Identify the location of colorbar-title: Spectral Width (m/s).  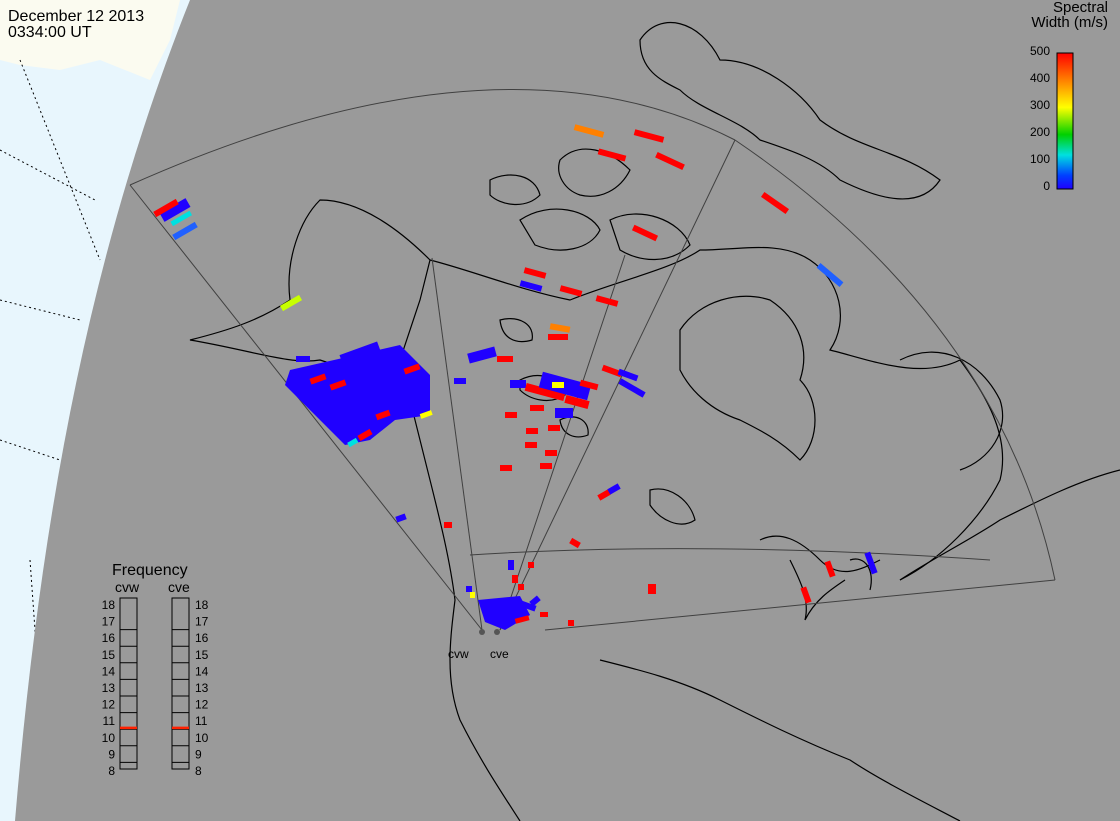
(1069, 15).